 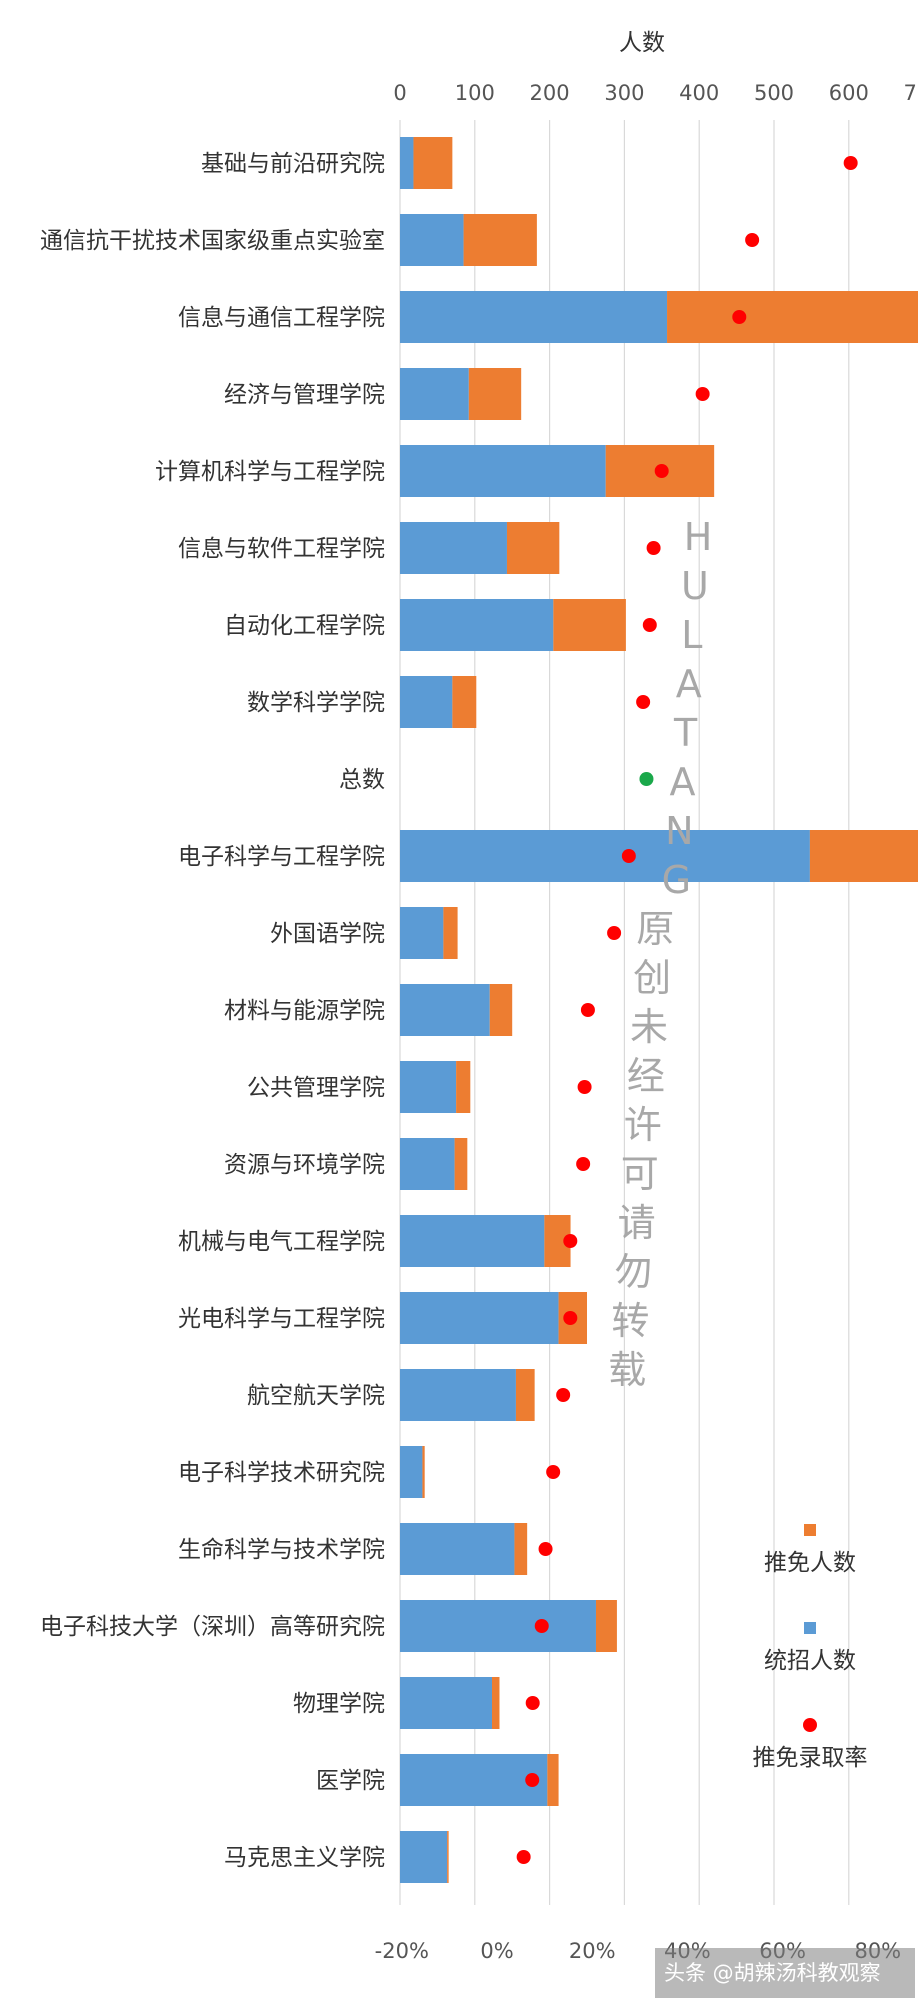 I want to click on category-label: 信息与通信工程学院, so click(x=281, y=318).